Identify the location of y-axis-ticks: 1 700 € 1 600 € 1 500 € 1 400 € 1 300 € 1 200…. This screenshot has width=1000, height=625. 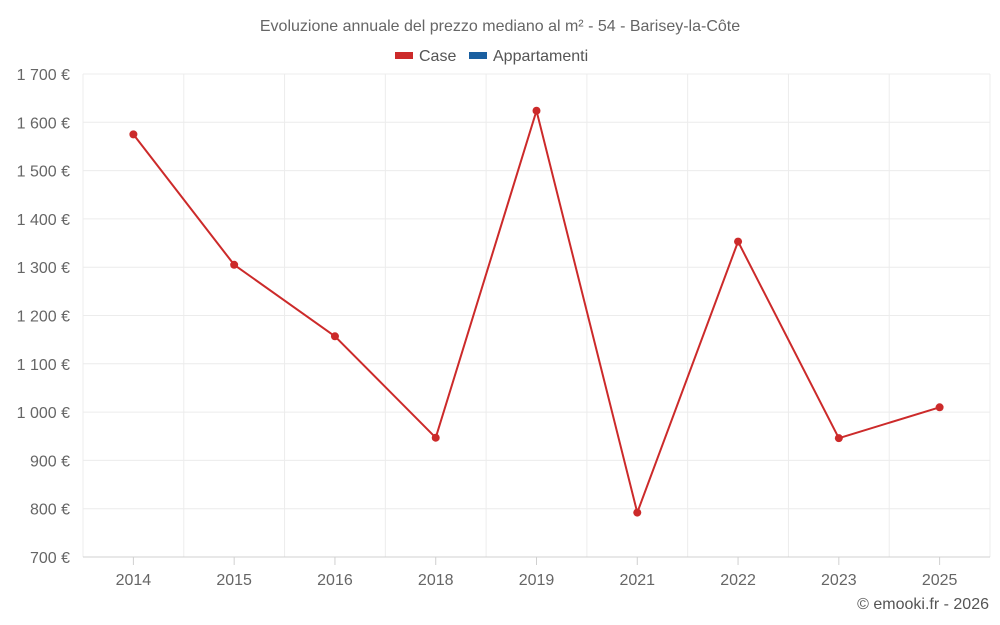
(43, 317).